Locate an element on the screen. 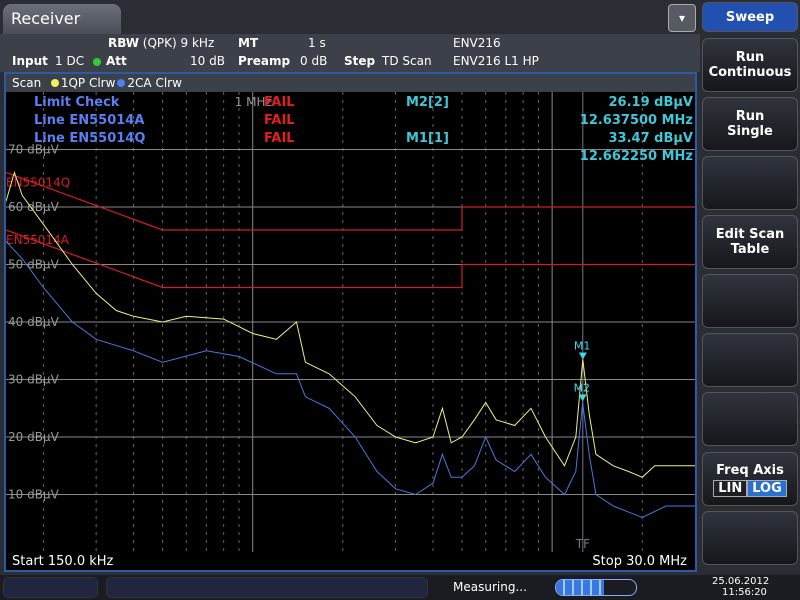 Image resolution: width=800 pixels, height=600 pixels. tf-label: TF is located at coordinates (582, 544).